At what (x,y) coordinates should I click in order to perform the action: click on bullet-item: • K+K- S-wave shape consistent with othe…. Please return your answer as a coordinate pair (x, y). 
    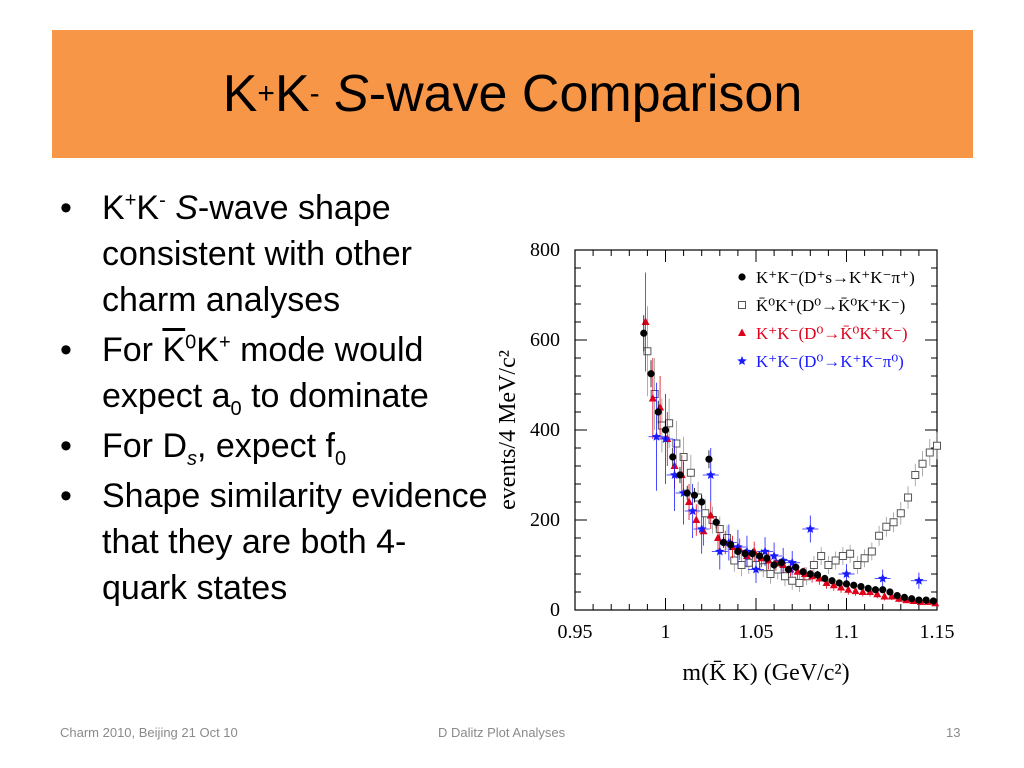
    Looking at the image, I should click on (275, 254).